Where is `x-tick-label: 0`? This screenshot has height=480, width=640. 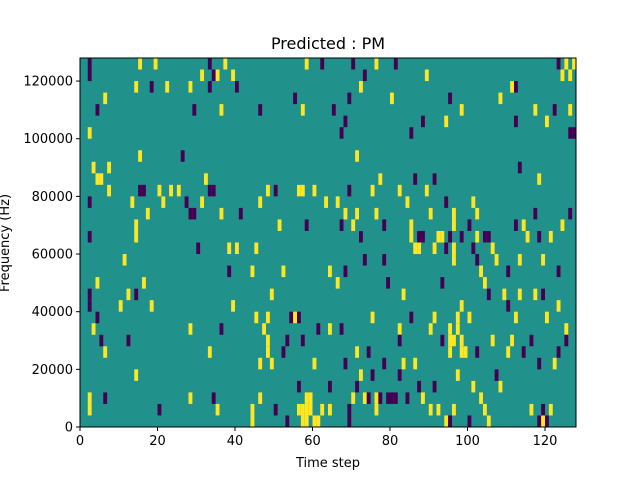
x-tick-label: 0 is located at coordinates (80, 441).